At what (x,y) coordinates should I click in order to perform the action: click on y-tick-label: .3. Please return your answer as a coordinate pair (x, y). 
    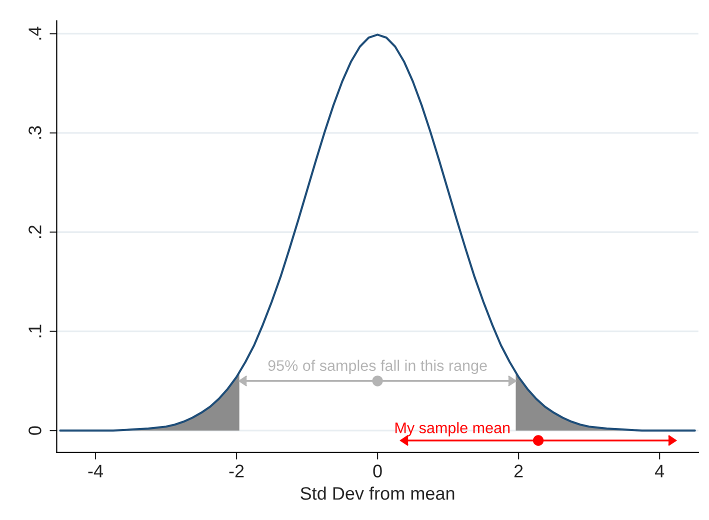
    Looking at the image, I should click on (35, 132).